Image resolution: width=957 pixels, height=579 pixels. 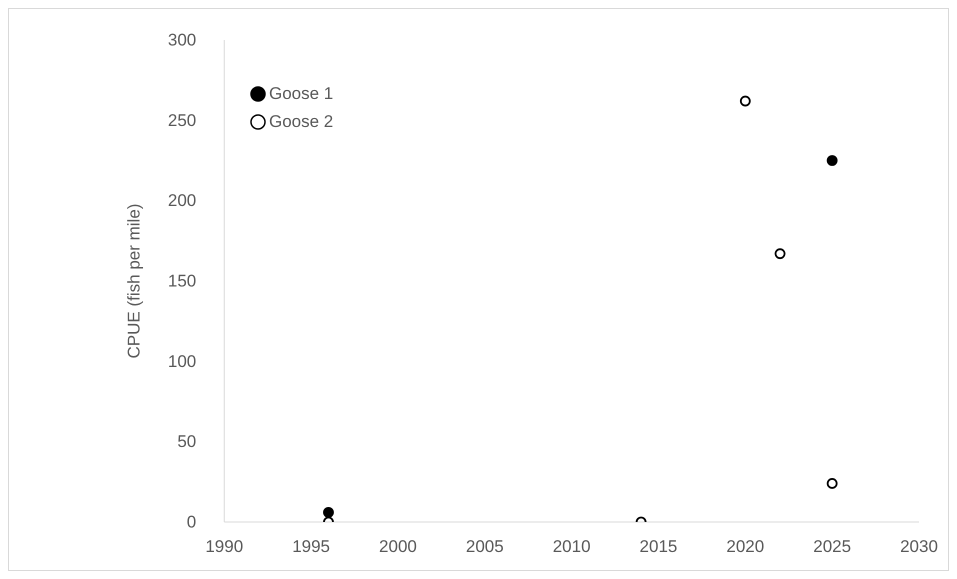 What do you see at coordinates (485, 546) in the screenshot?
I see `x-tick-label: 2005` at bounding box center [485, 546].